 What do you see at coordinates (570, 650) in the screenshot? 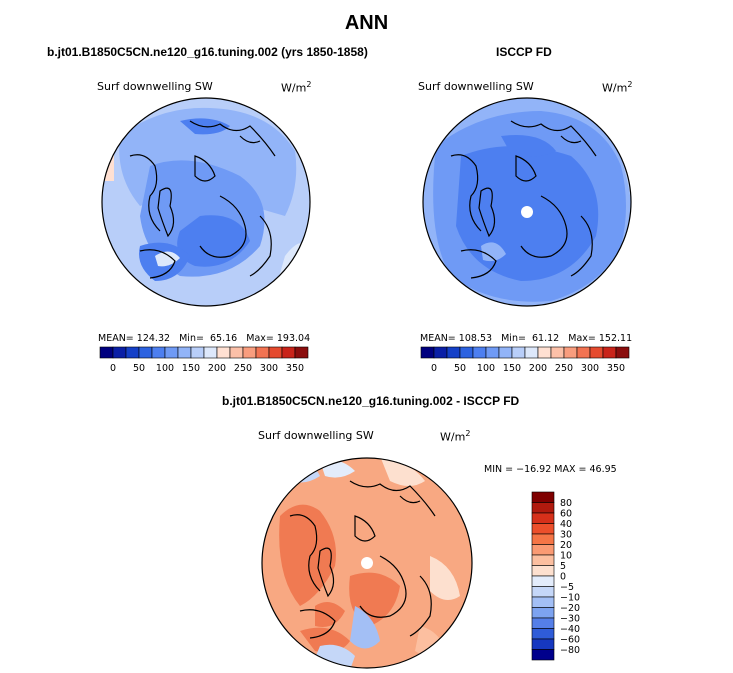
I see `colorbar-tick-label: −80` at bounding box center [570, 650].